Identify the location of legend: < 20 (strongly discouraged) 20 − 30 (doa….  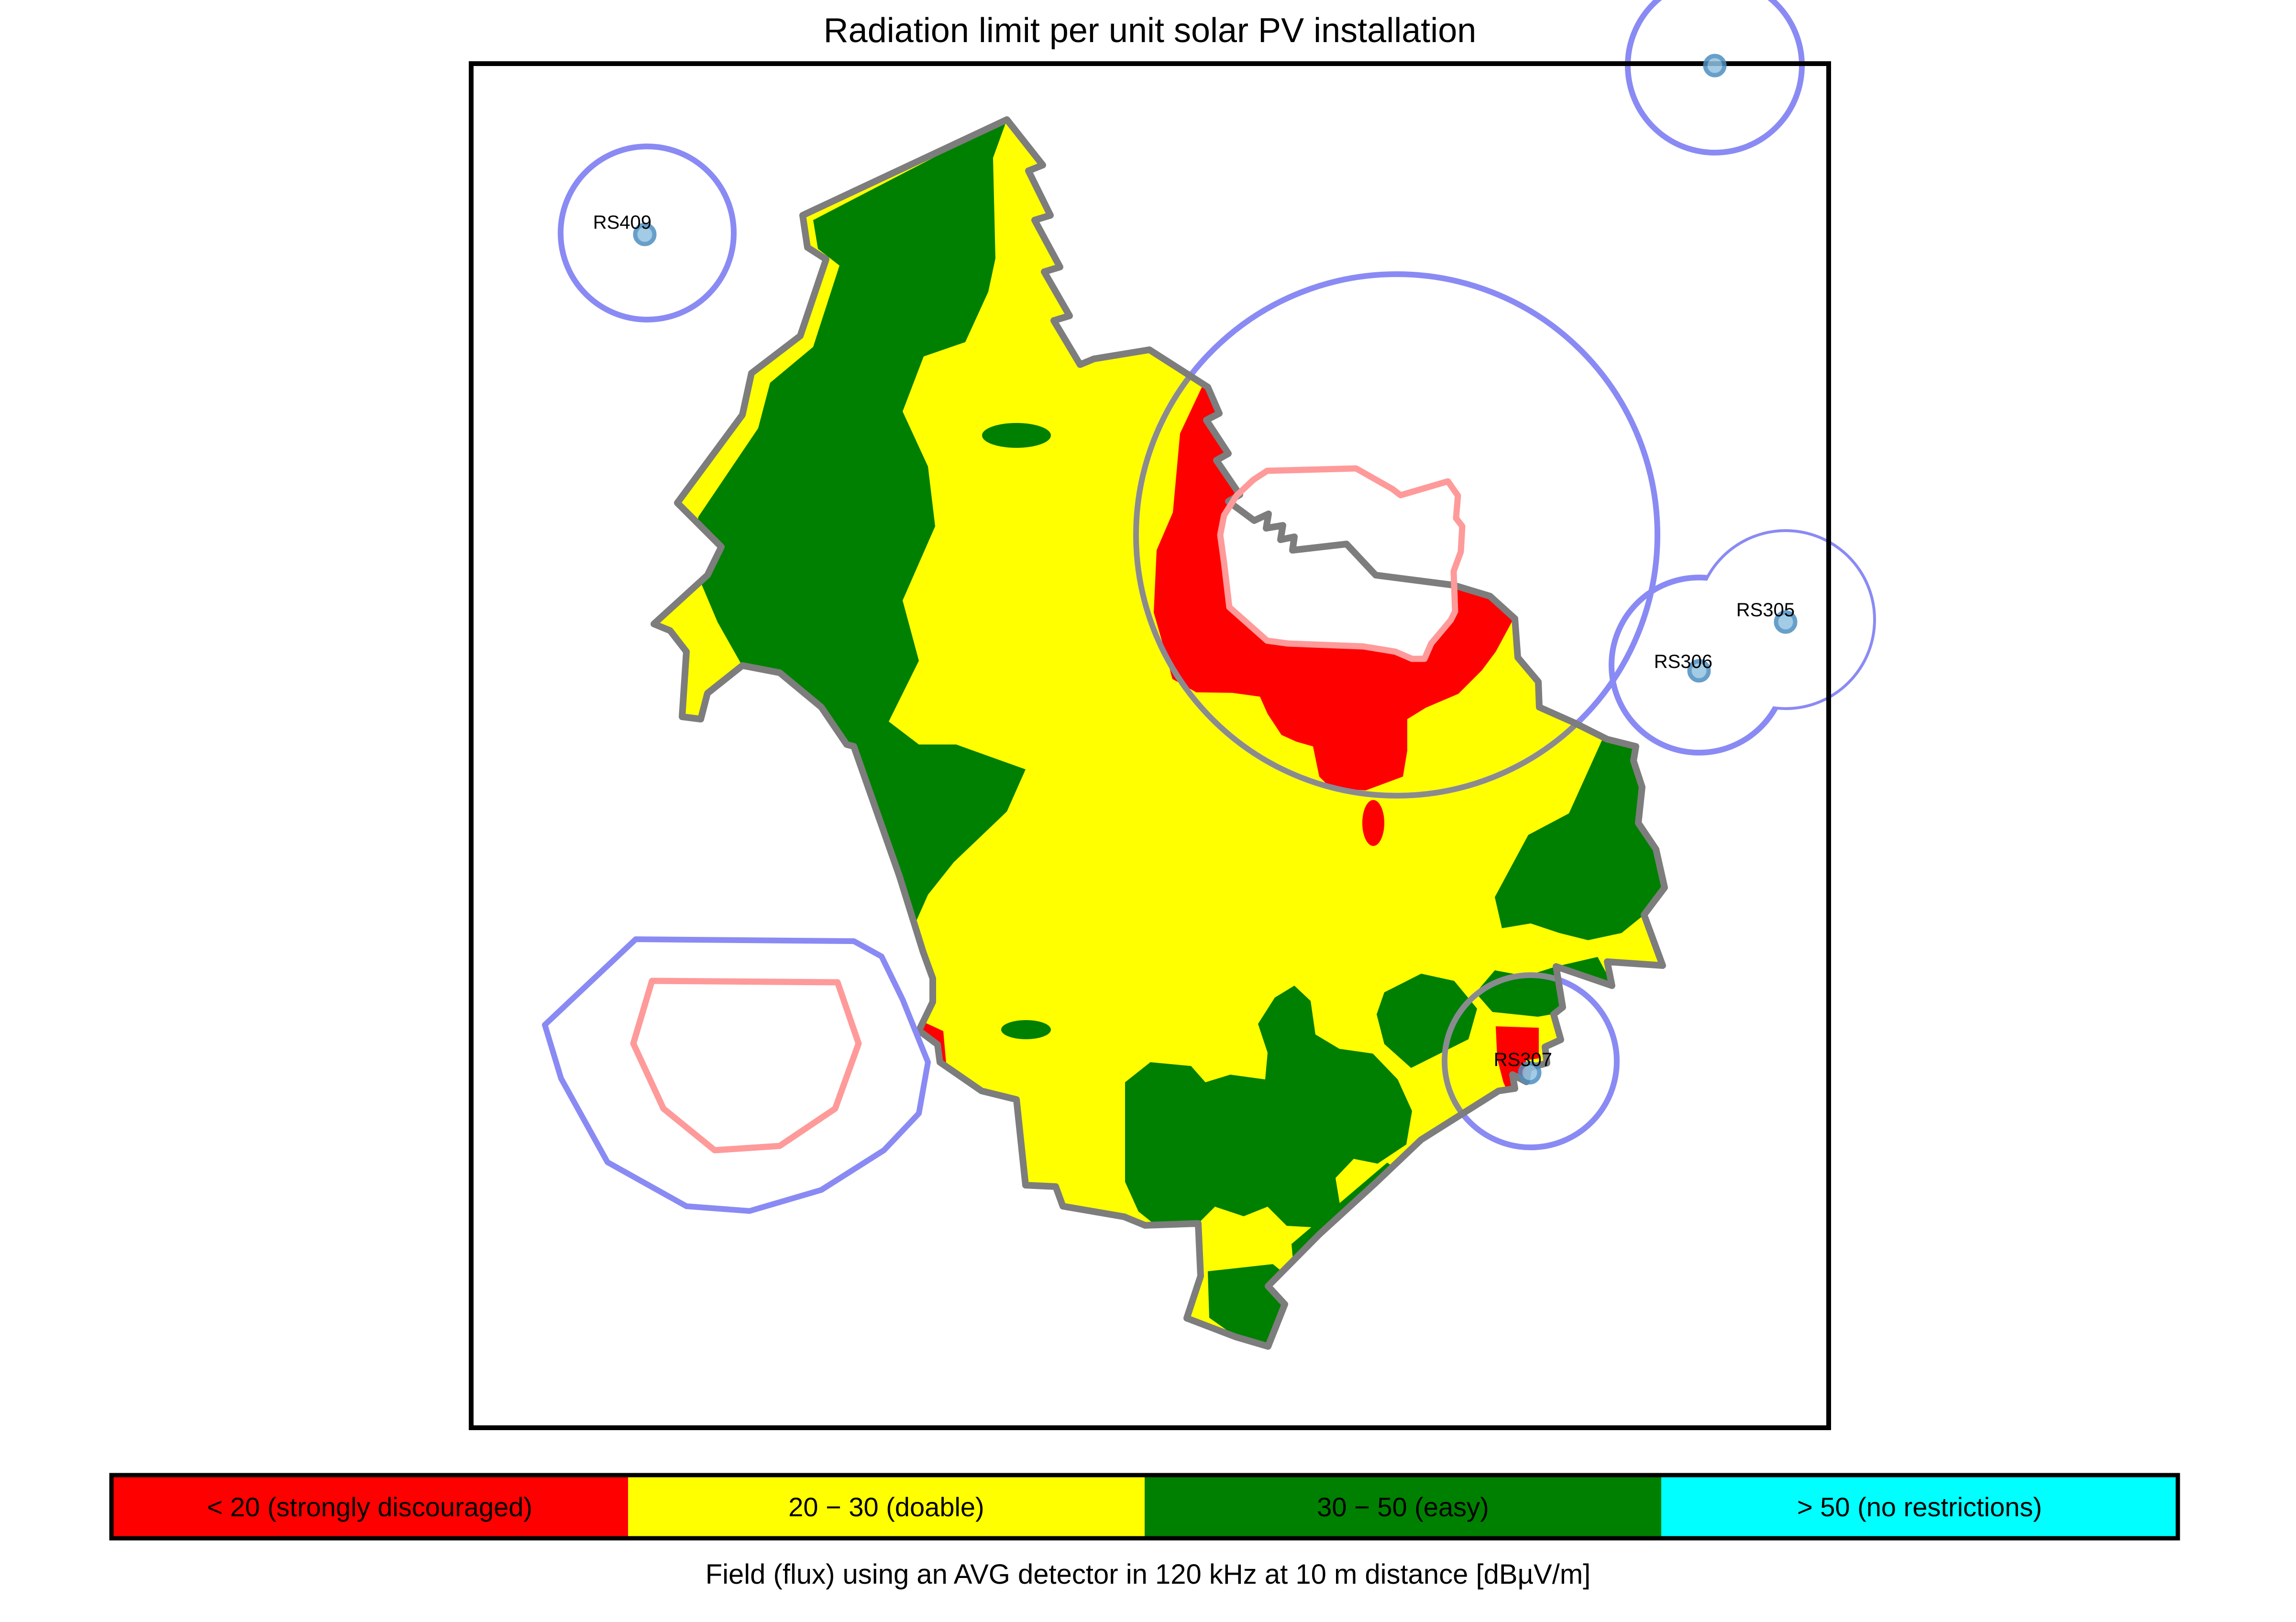
(1145, 1507).